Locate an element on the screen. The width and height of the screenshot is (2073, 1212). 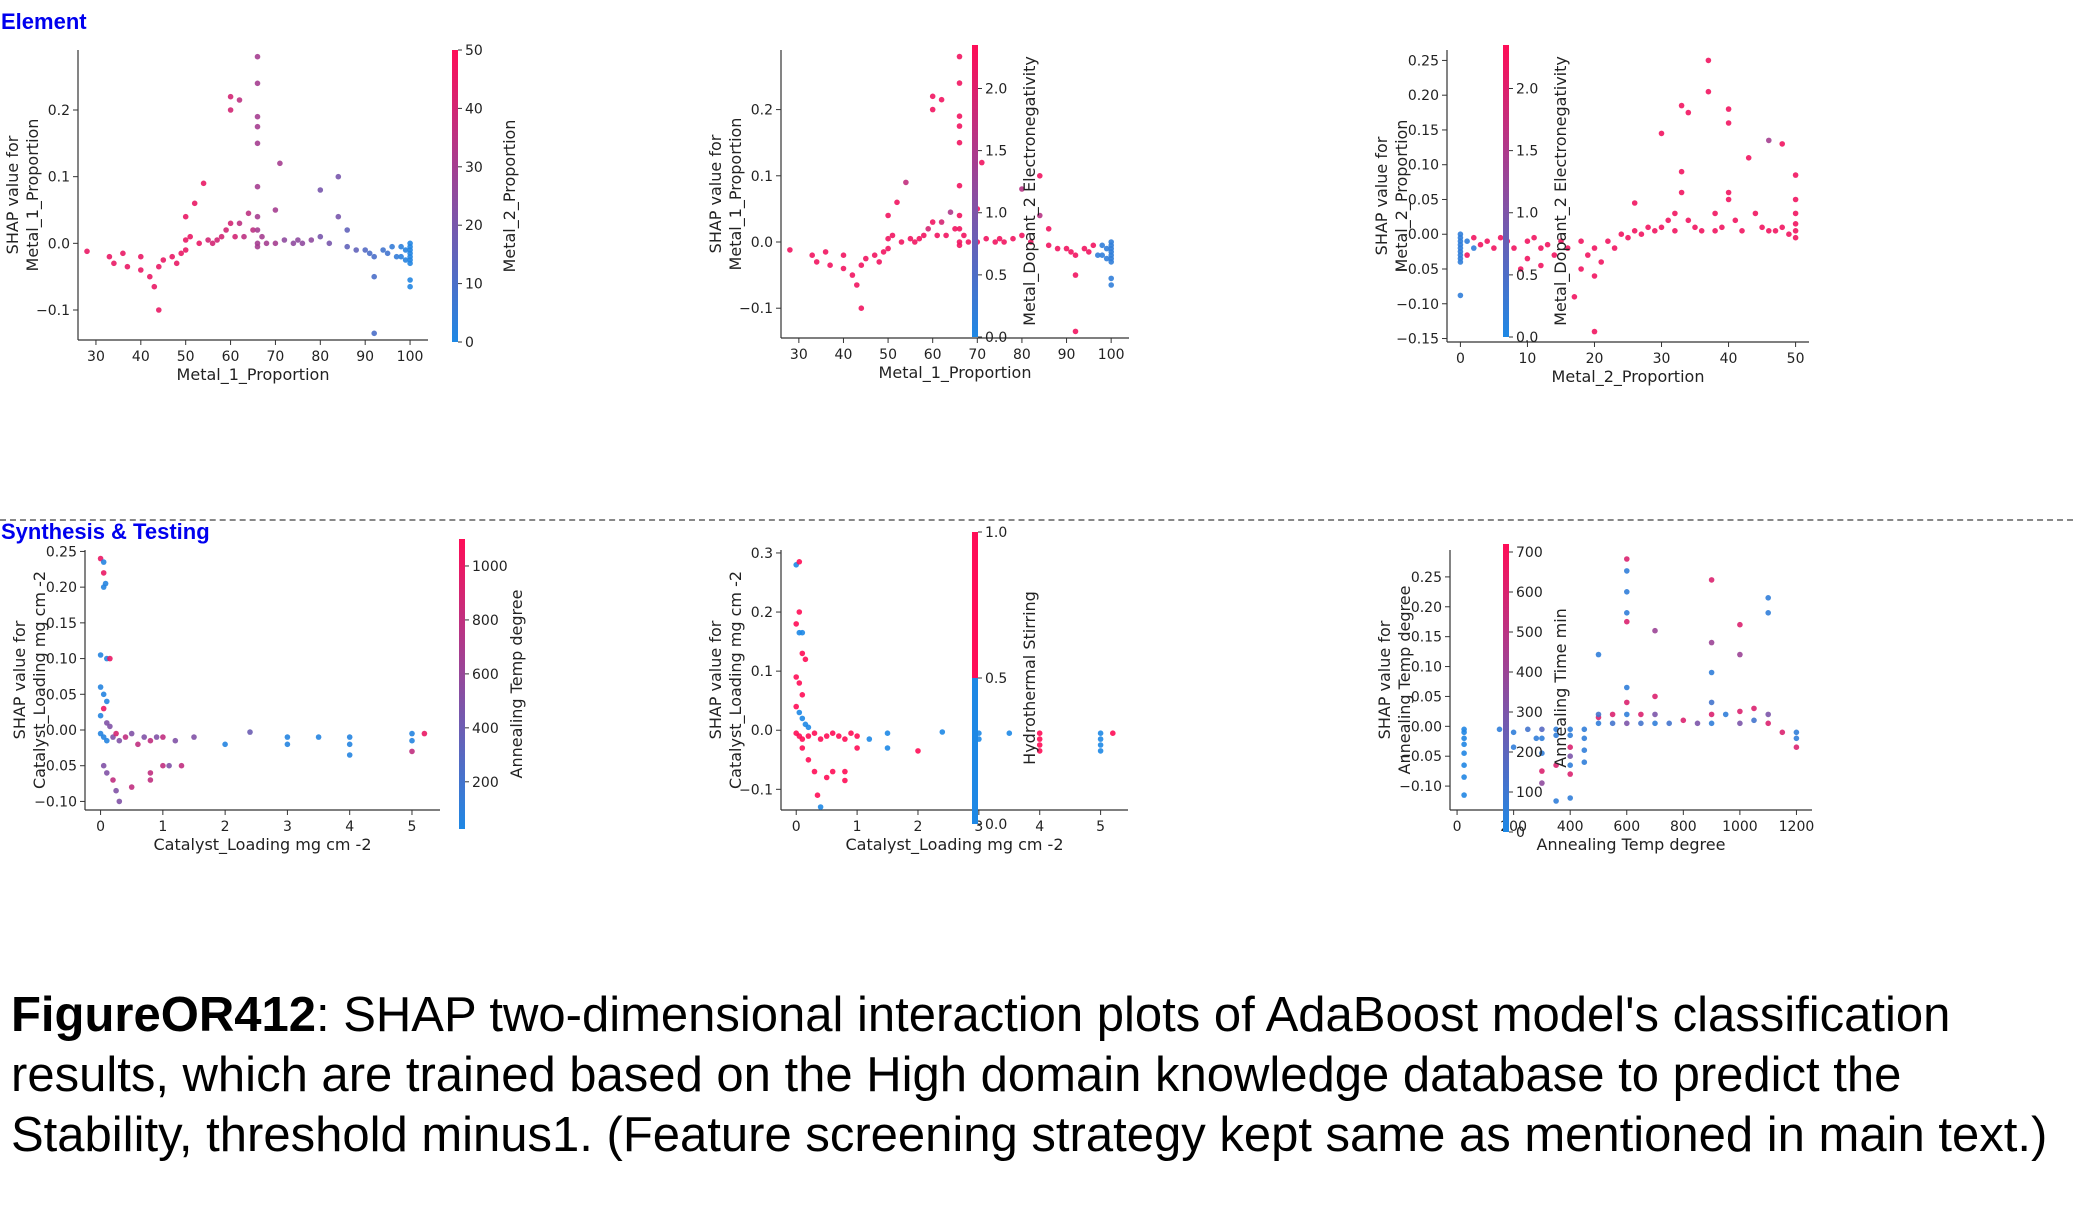
y-axis-label-line: SHAP value for is located at coordinates (1384, 679).